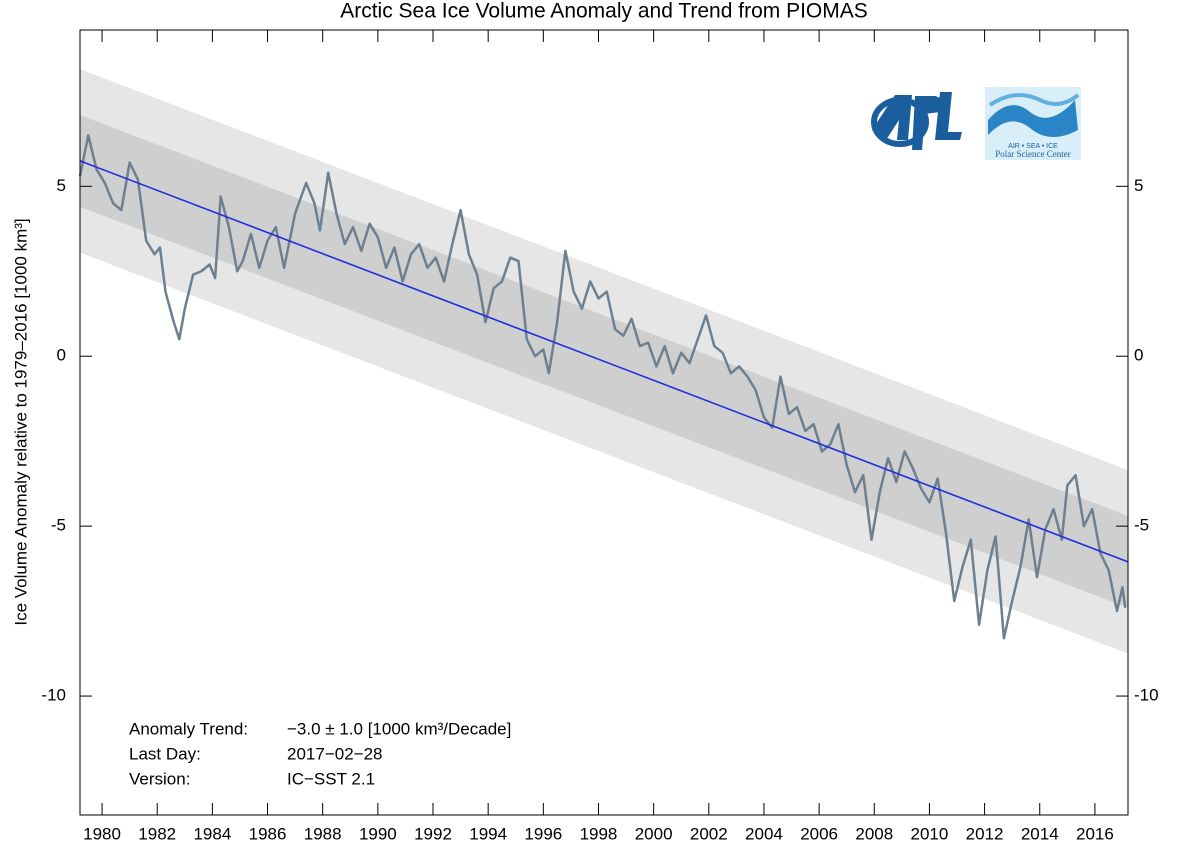 This screenshot has height=865, width=1179. Describe the element at coordinates (709, 833) in the screenshot. I see `x-tick-label: 2002` at that location.